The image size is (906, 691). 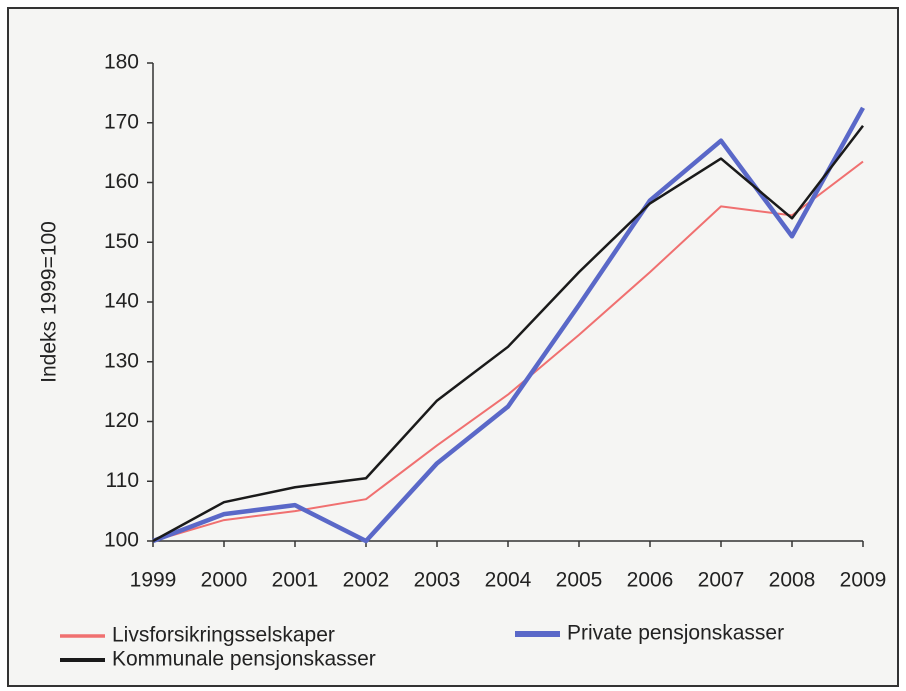 What do you see at coordinates (121, 241) in the screenshot?
I see `y-tick-label: 150` at bounding box center [121, 241].